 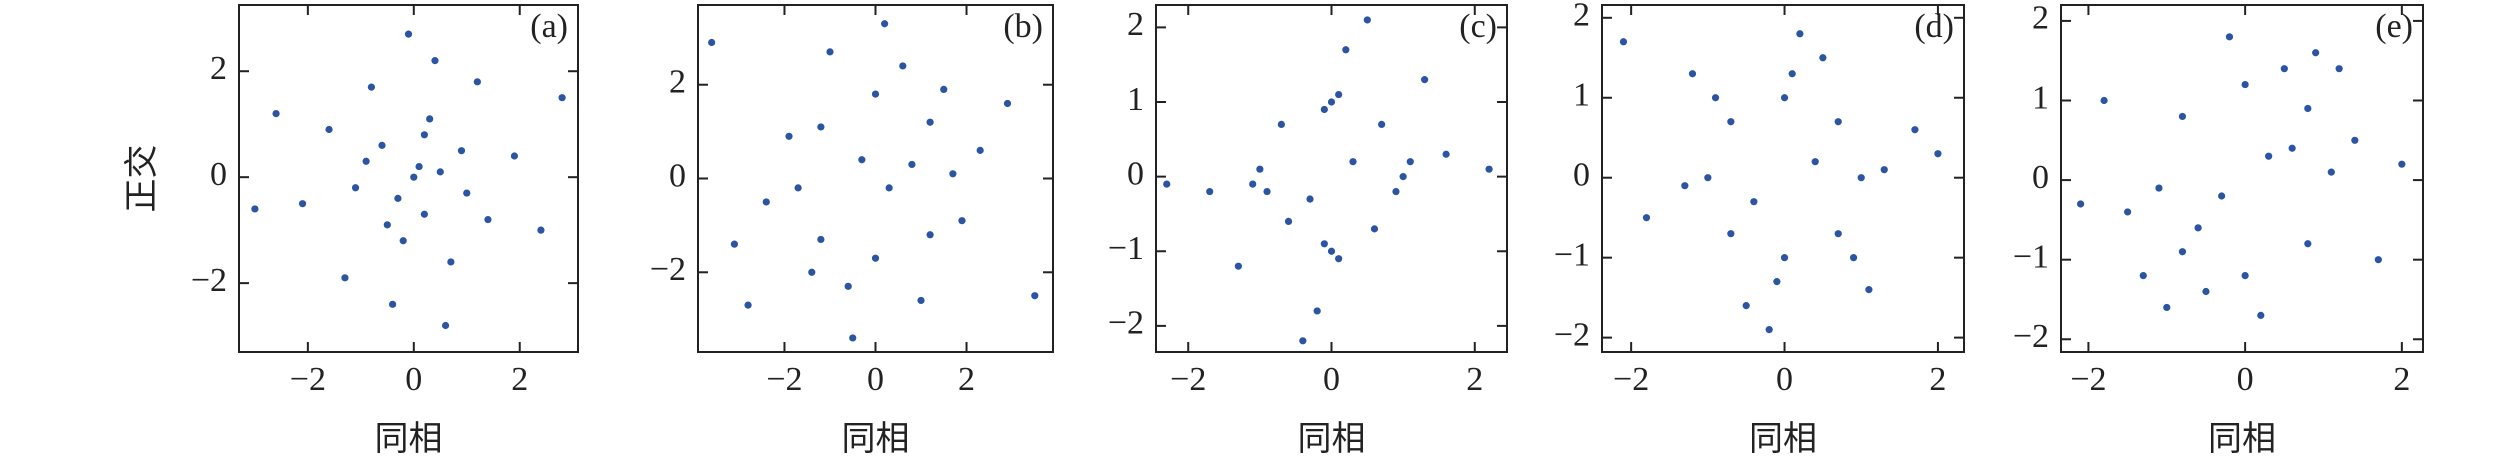 I want to click on x-tick-label: 0, so click(x=875, y=379).